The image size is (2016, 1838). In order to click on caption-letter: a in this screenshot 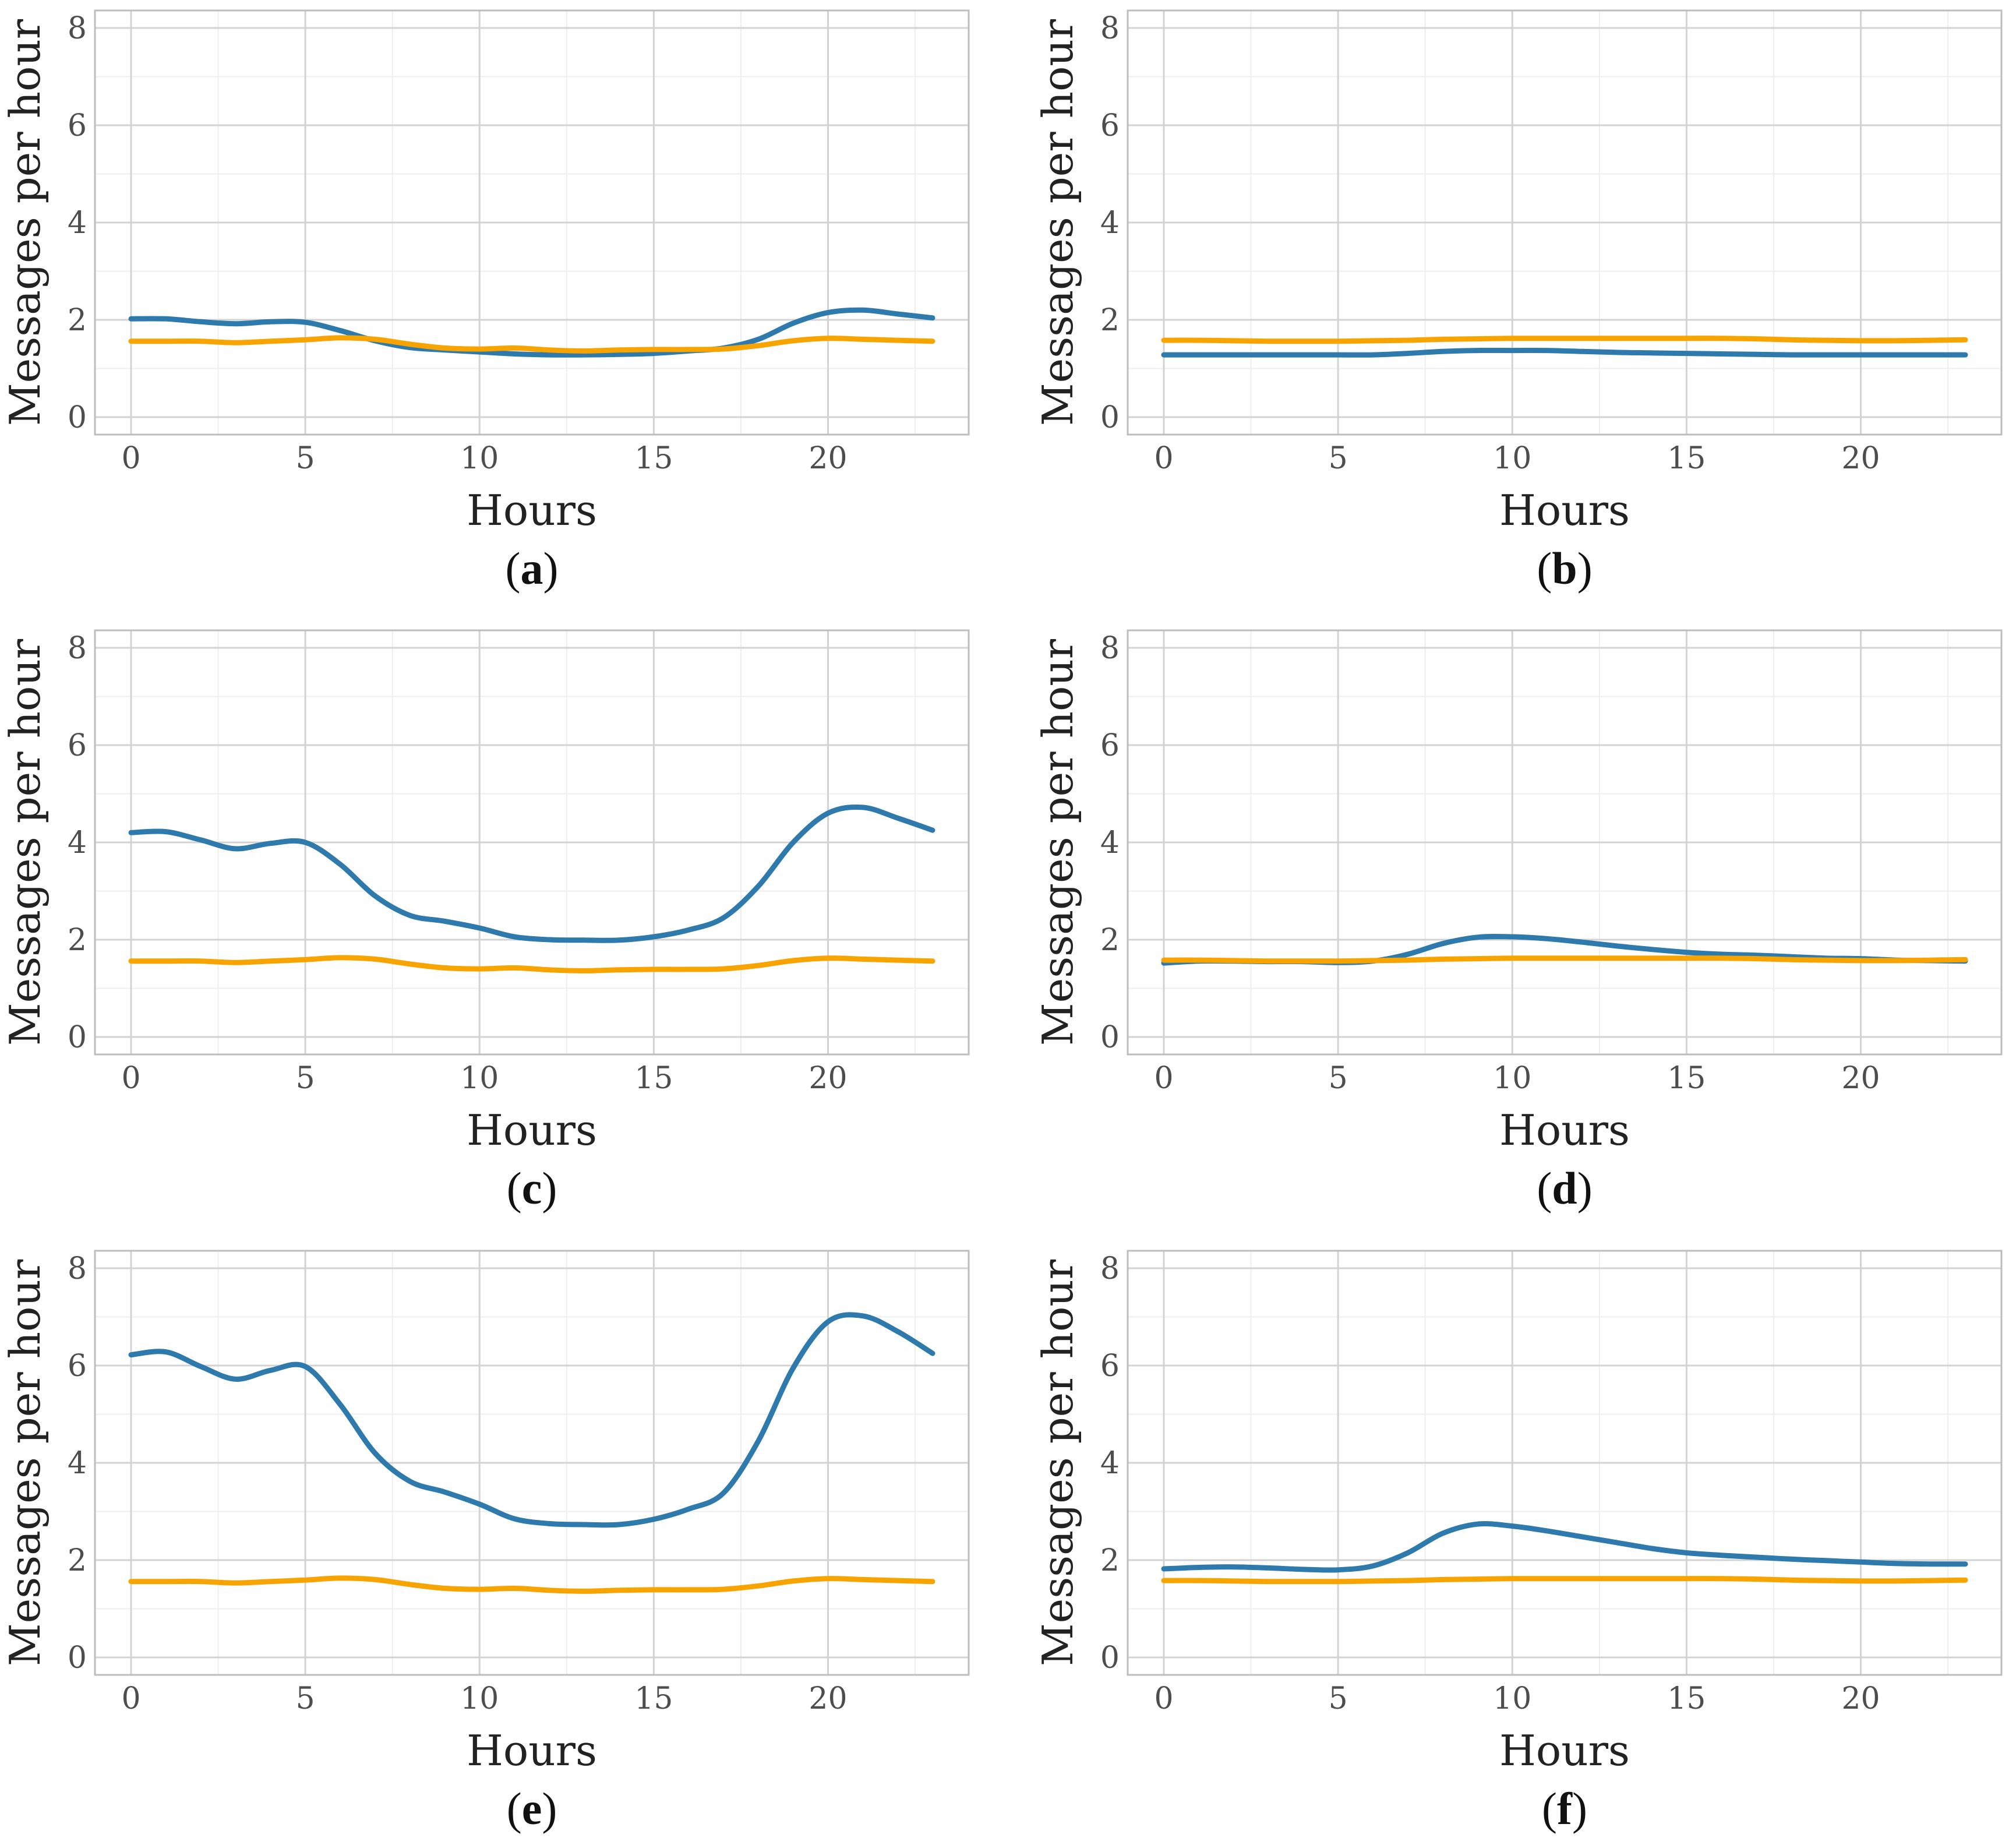, I will do `click(532, 569)`.